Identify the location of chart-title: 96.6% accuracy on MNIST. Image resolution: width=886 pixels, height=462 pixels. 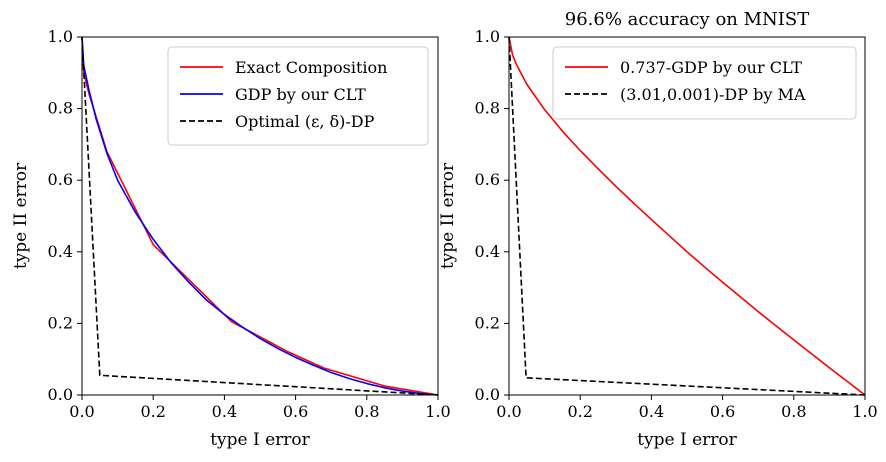
(687, 19).